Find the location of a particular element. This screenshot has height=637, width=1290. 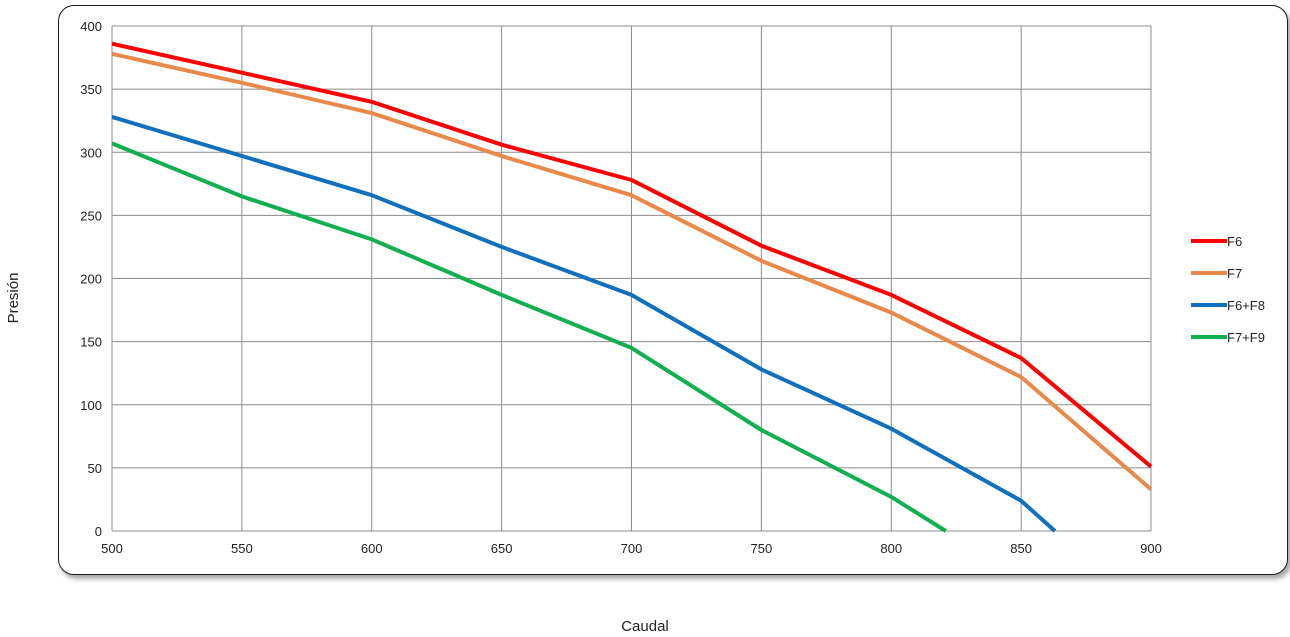

legend-label-f7-f9: F7+F9 is located at coordinates (1246, 337).